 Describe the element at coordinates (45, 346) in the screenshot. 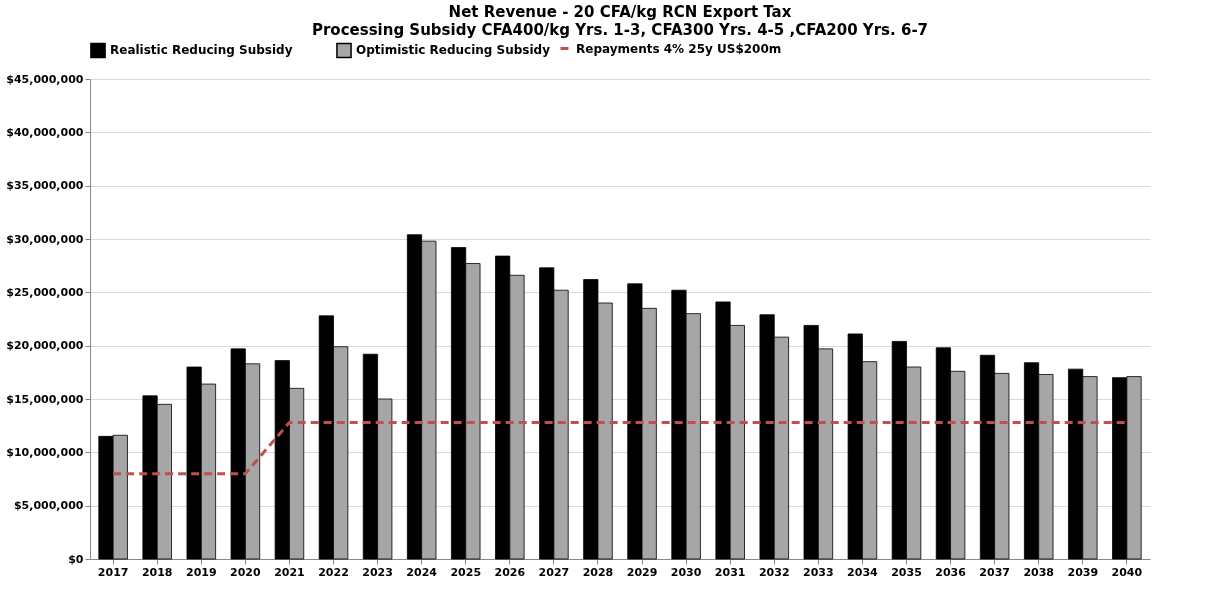

I see `y-tick-label: $20,000,000` at that location.